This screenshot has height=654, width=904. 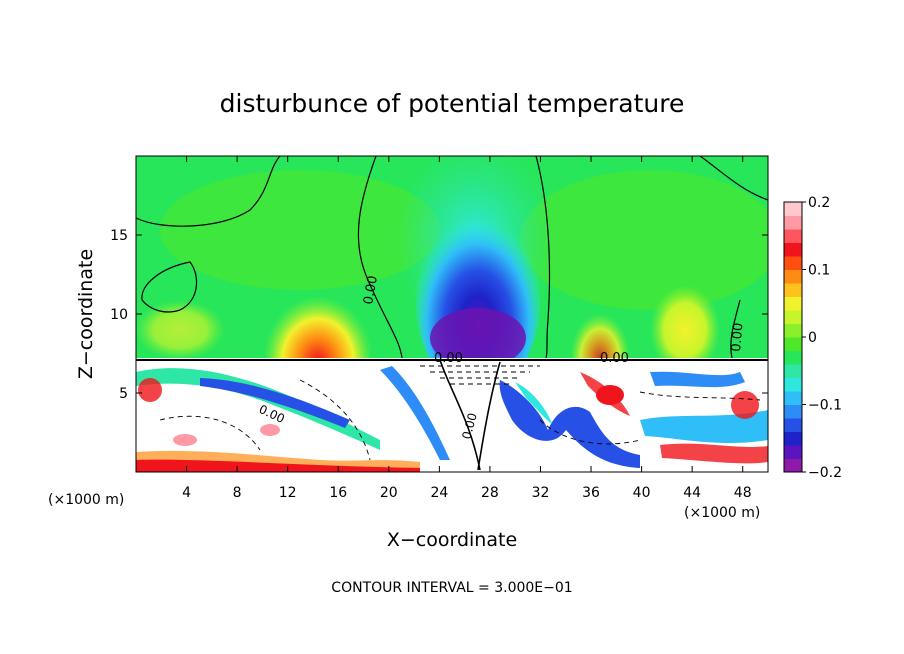 What do you see at coordinates (743, 493) in the screenshot?
I see `x-tick-label: 48` at bounding box center [743, 493].